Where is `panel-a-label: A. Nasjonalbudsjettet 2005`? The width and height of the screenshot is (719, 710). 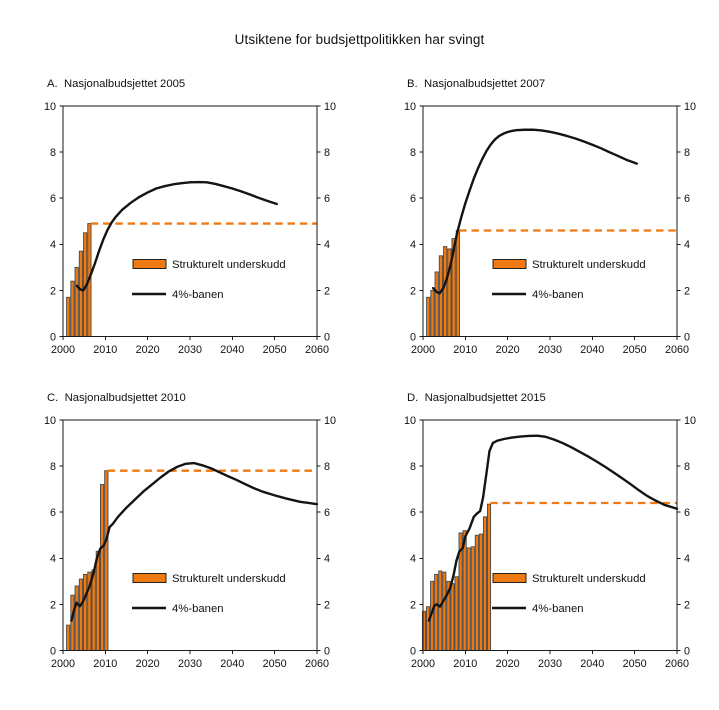
panel-a-label: A. Nasjonalbudsjettet 2005 is located at coordinates (116, 84).